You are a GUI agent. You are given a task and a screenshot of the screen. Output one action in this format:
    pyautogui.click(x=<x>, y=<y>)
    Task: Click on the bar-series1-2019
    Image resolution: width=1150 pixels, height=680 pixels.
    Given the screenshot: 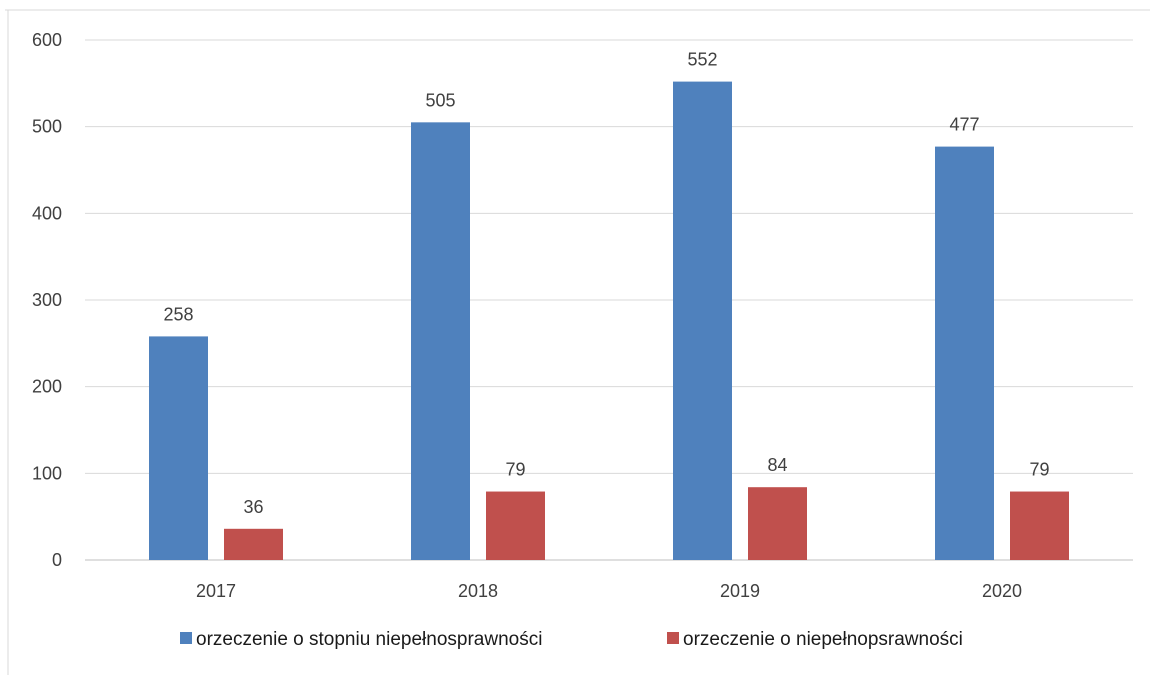 What is the action you would take?
    pyautogui.click(x=702, y=320)
    